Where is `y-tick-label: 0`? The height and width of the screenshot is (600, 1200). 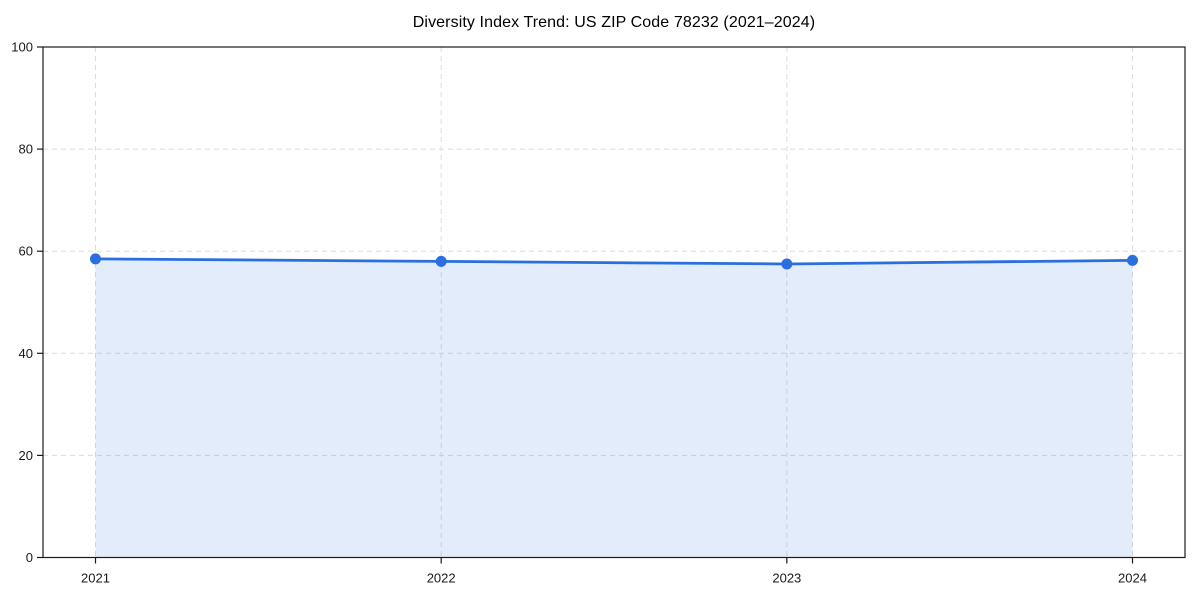 y-tick-label: 0 is located at coordinates (29, 557).